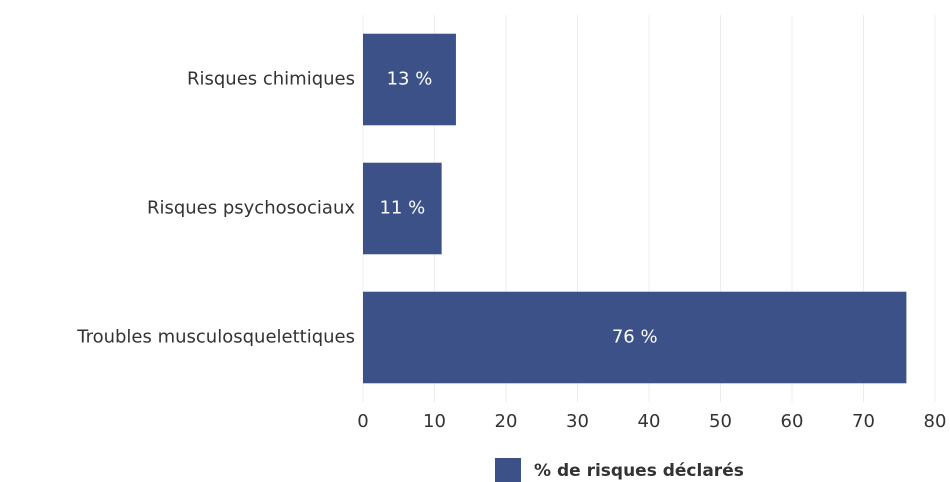 The height and width of the screenshot is (482, 950). I want to click on x-tick-label: 30, so click(577, 421).